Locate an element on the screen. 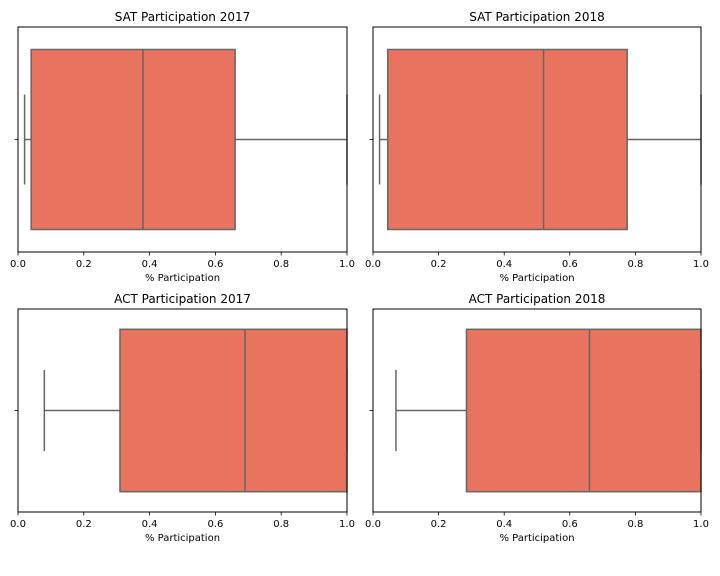 The height and width of the screenshot is (576, 720). chart-title: SAT Participation 2018 is located at coordinates (537, 17).